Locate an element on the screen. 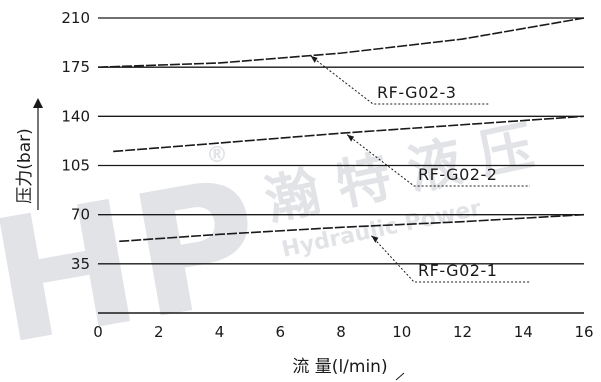 The height and width of the screenshot is (382, 601). series-label-group-2: RF-G02-2 is located at coordinates (438, 160).